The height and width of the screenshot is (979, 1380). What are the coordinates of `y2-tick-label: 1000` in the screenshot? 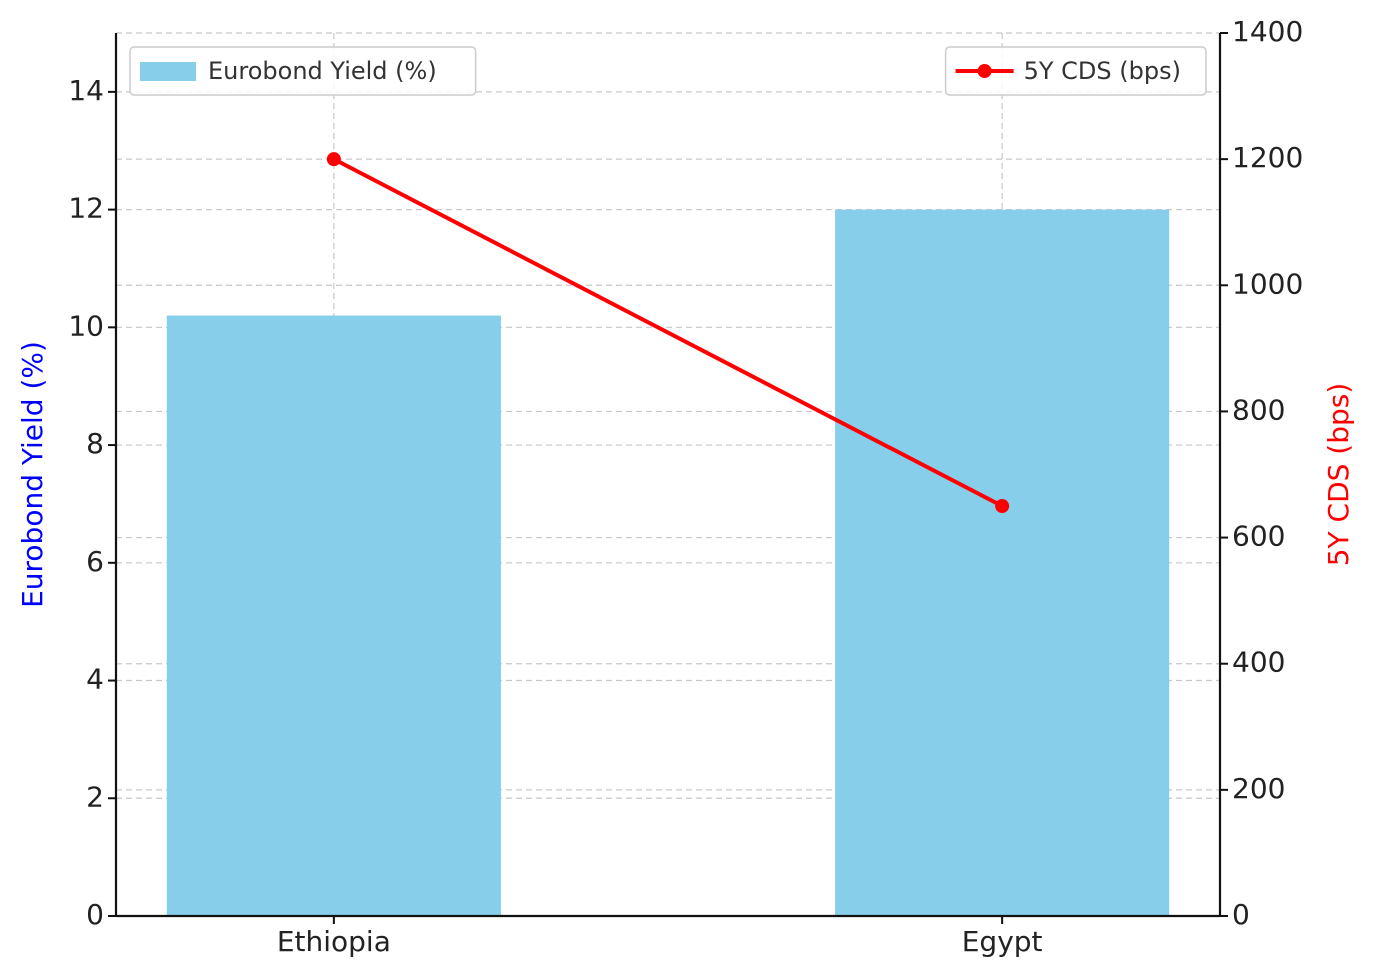 It's located at (1267, 283).